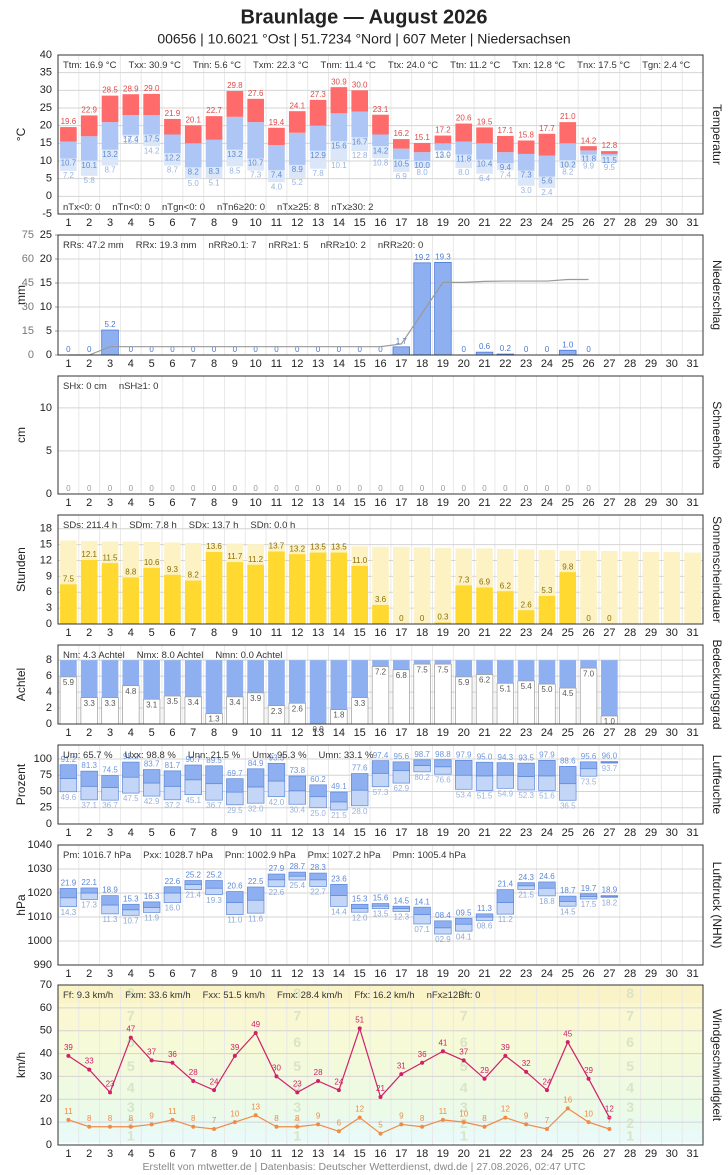 The height and width of the screenshot is (1175, 728). What do you see at coordinates (568, 1154) in the screenshot?
I see `x-tick-label: 25` at bounding box center [568, 1154].